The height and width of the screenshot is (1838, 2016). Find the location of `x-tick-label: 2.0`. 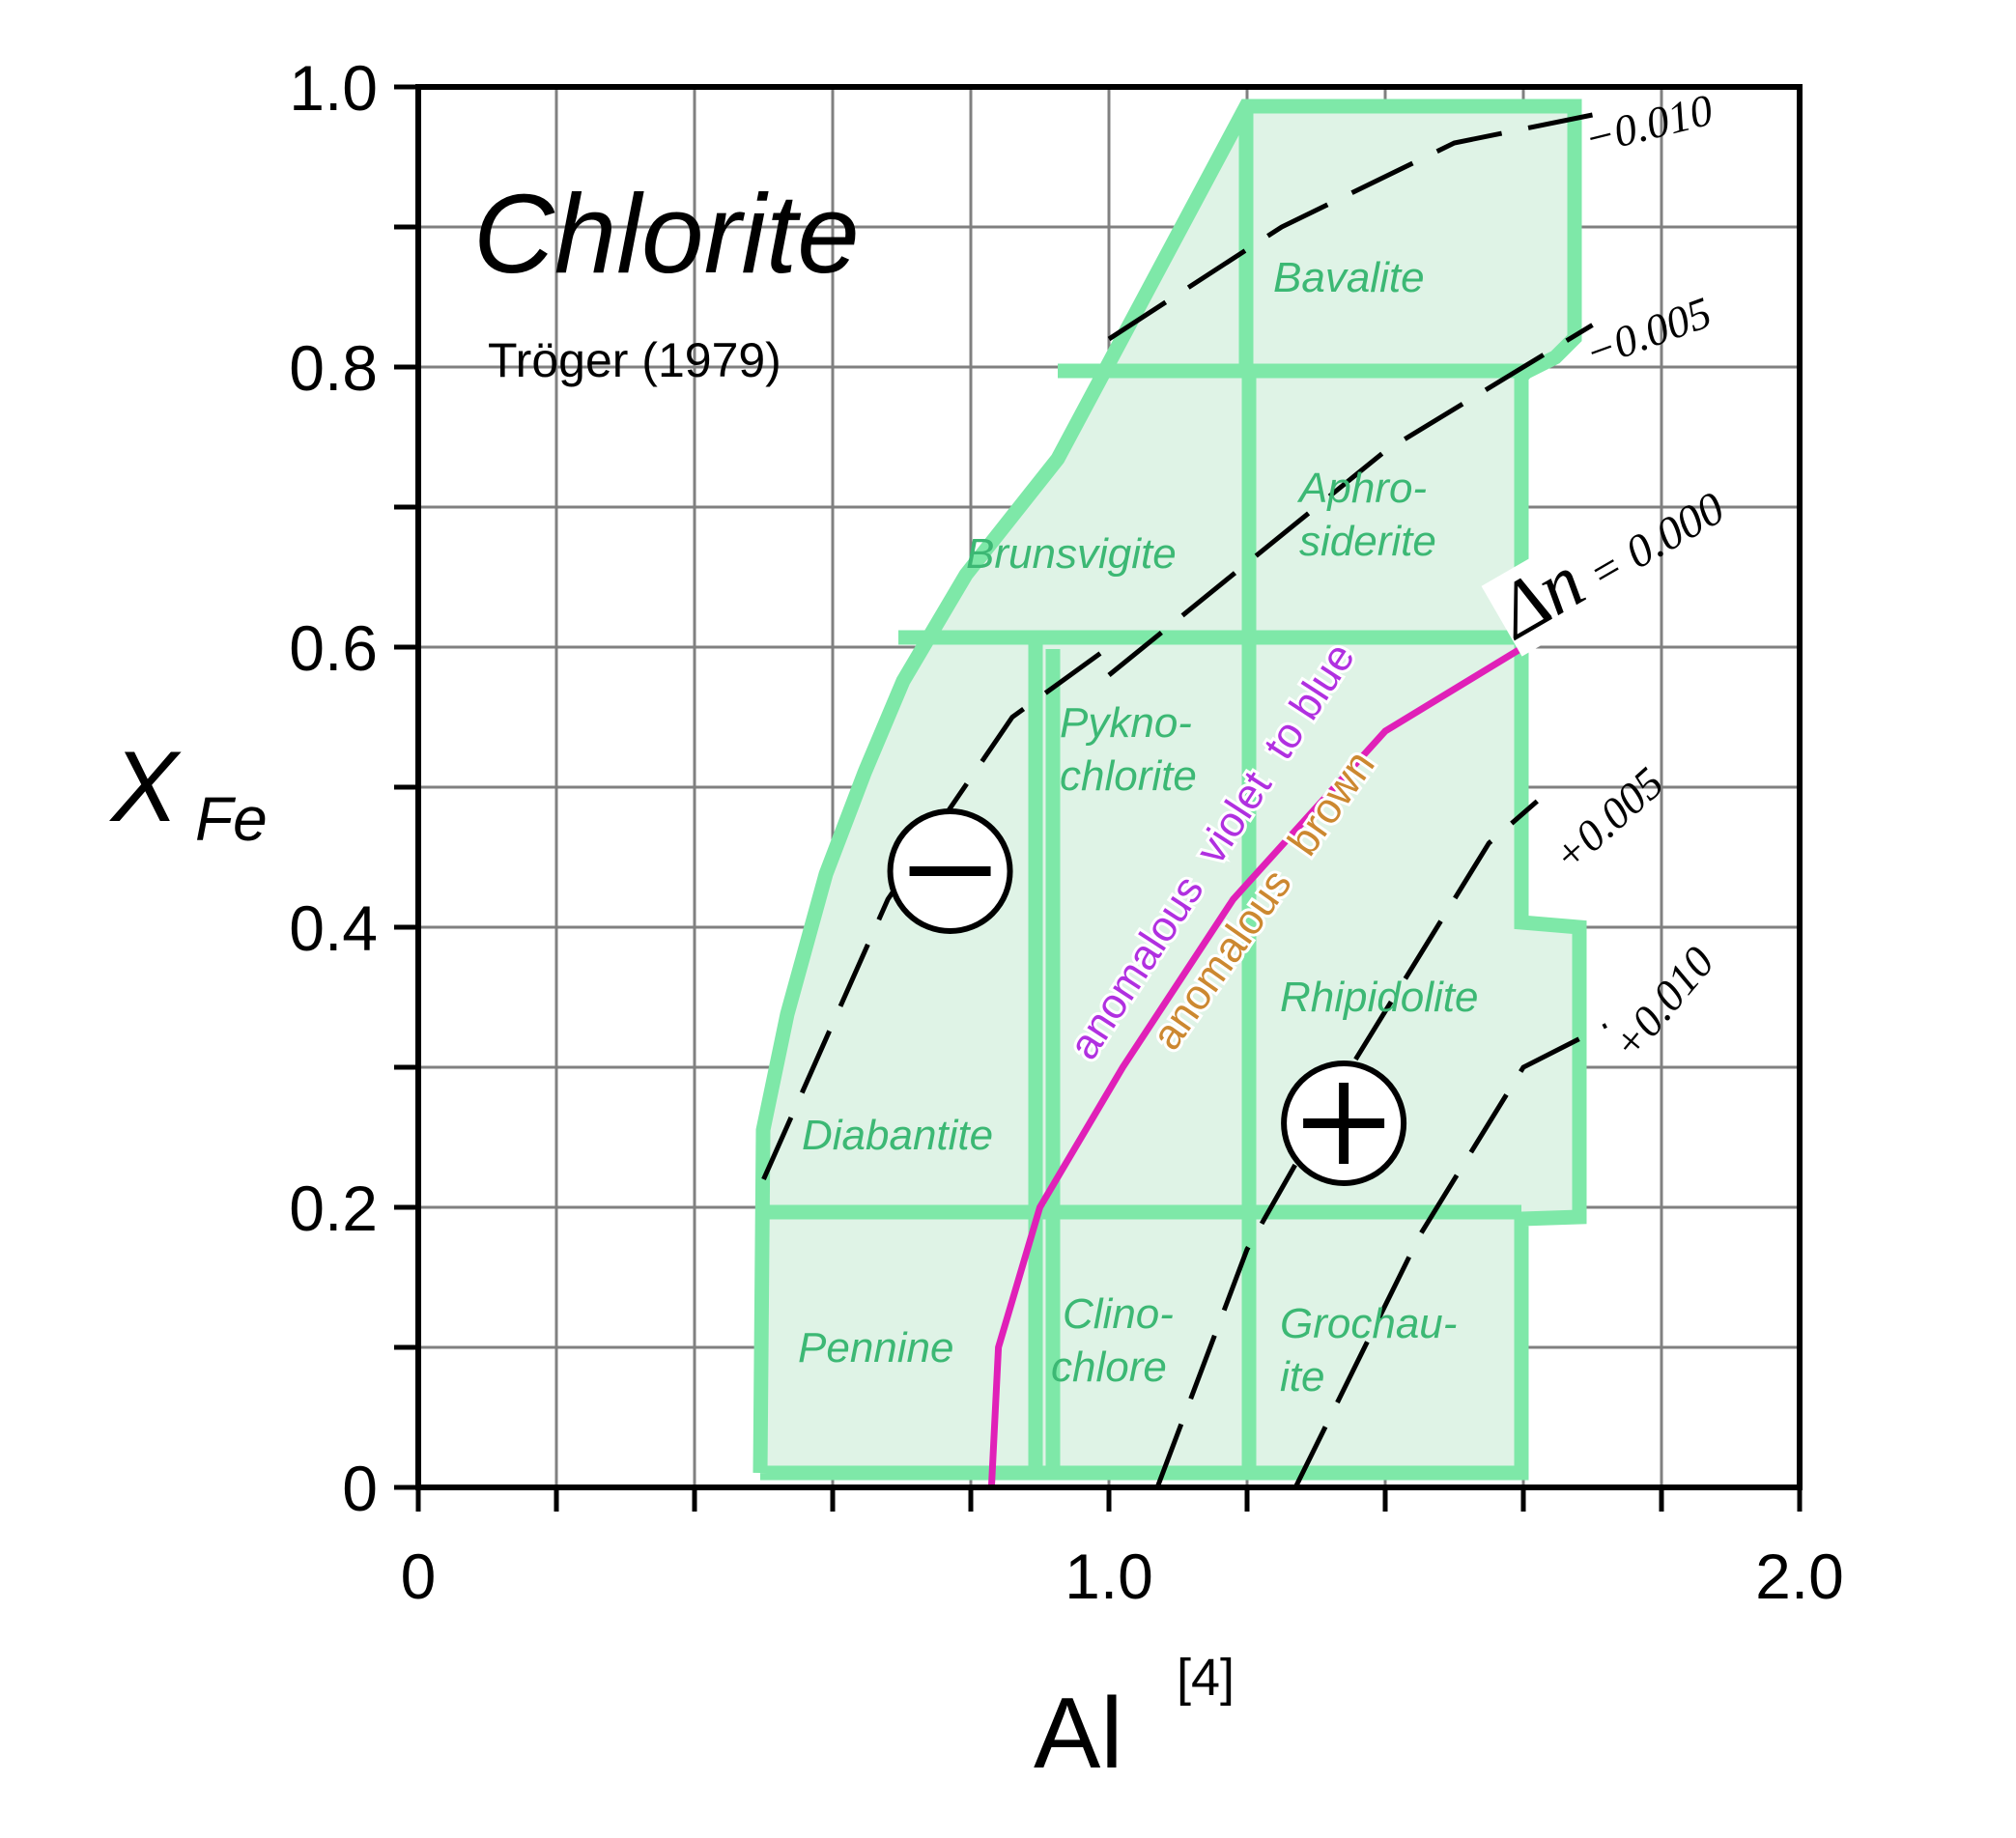

x-tick-label: 2.0 is located at coordinates (1799, 1577).